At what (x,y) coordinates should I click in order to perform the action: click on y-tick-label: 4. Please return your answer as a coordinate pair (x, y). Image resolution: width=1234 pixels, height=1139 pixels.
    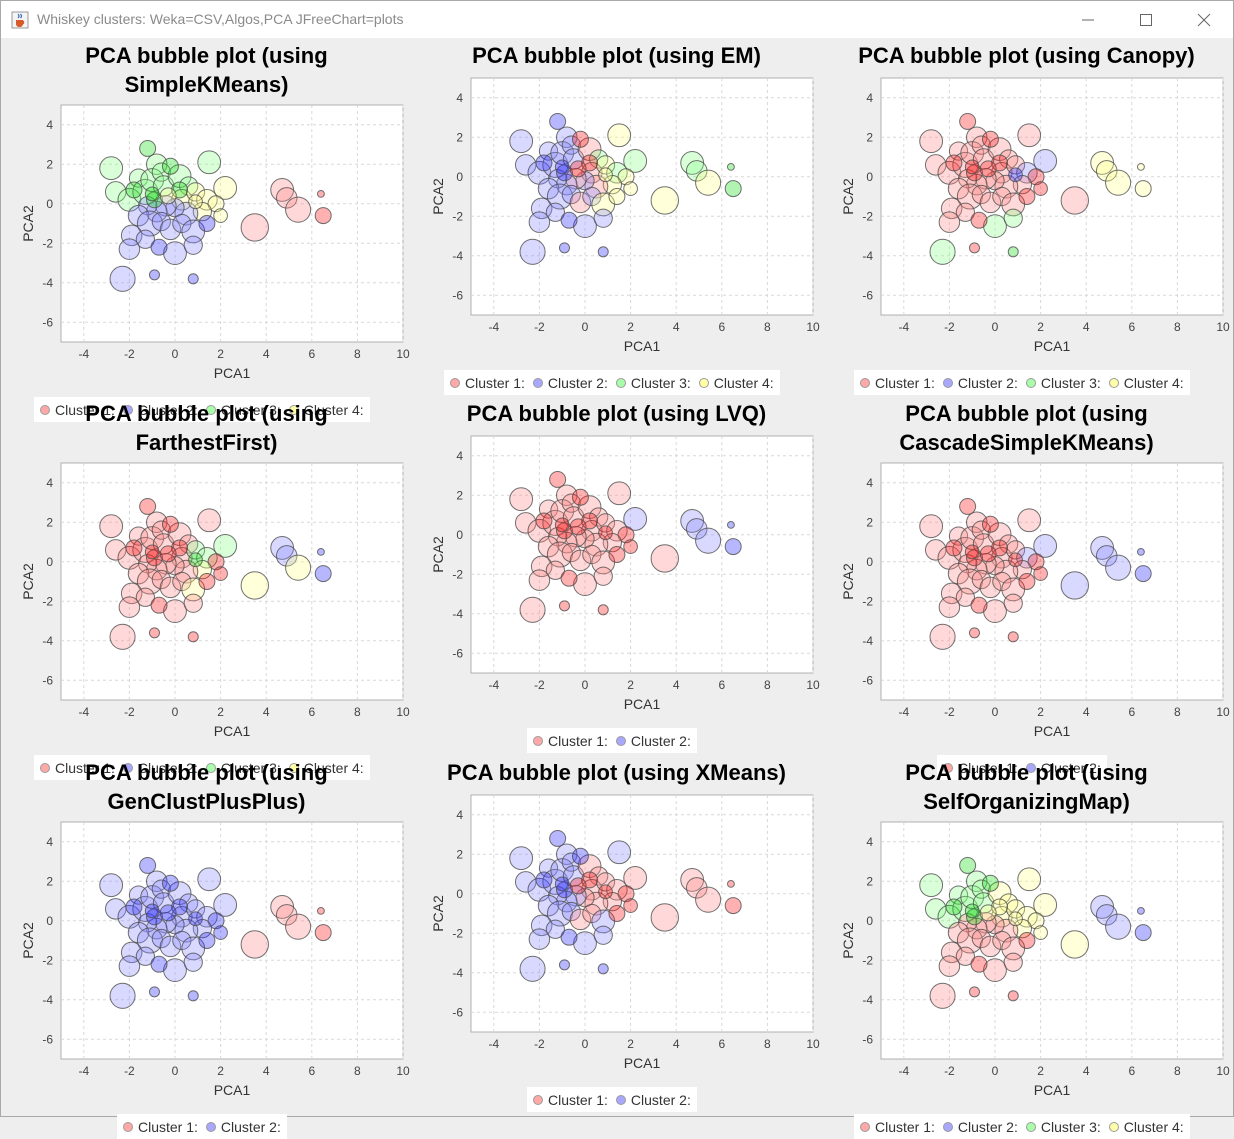
    Looking at the image, I should click on (459, 98).